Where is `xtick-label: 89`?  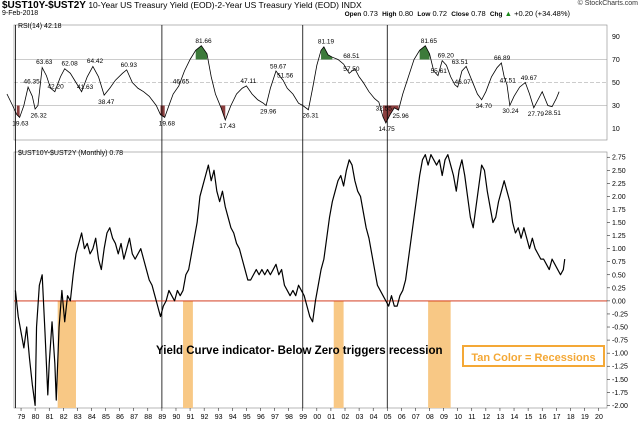
xtick-label: 89 is located at coordinates (162, 417).